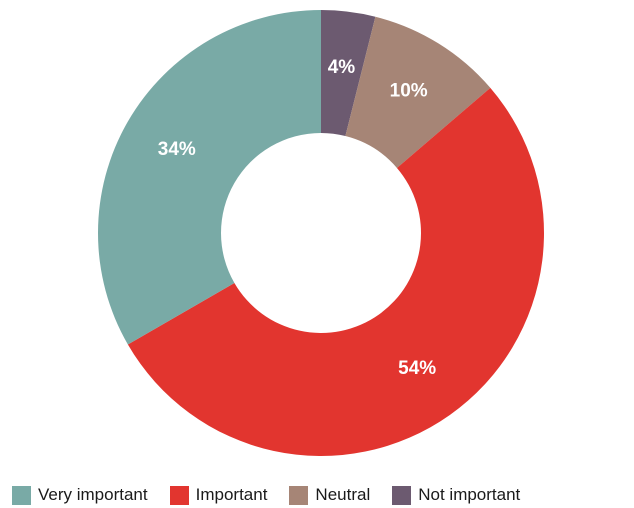 The width and height of the screenshot is (634, 508). What do you see at coordinates (417, 368) in the screenshot?
I see `slice-label-important: 54%` at bounding box center [417, 368].